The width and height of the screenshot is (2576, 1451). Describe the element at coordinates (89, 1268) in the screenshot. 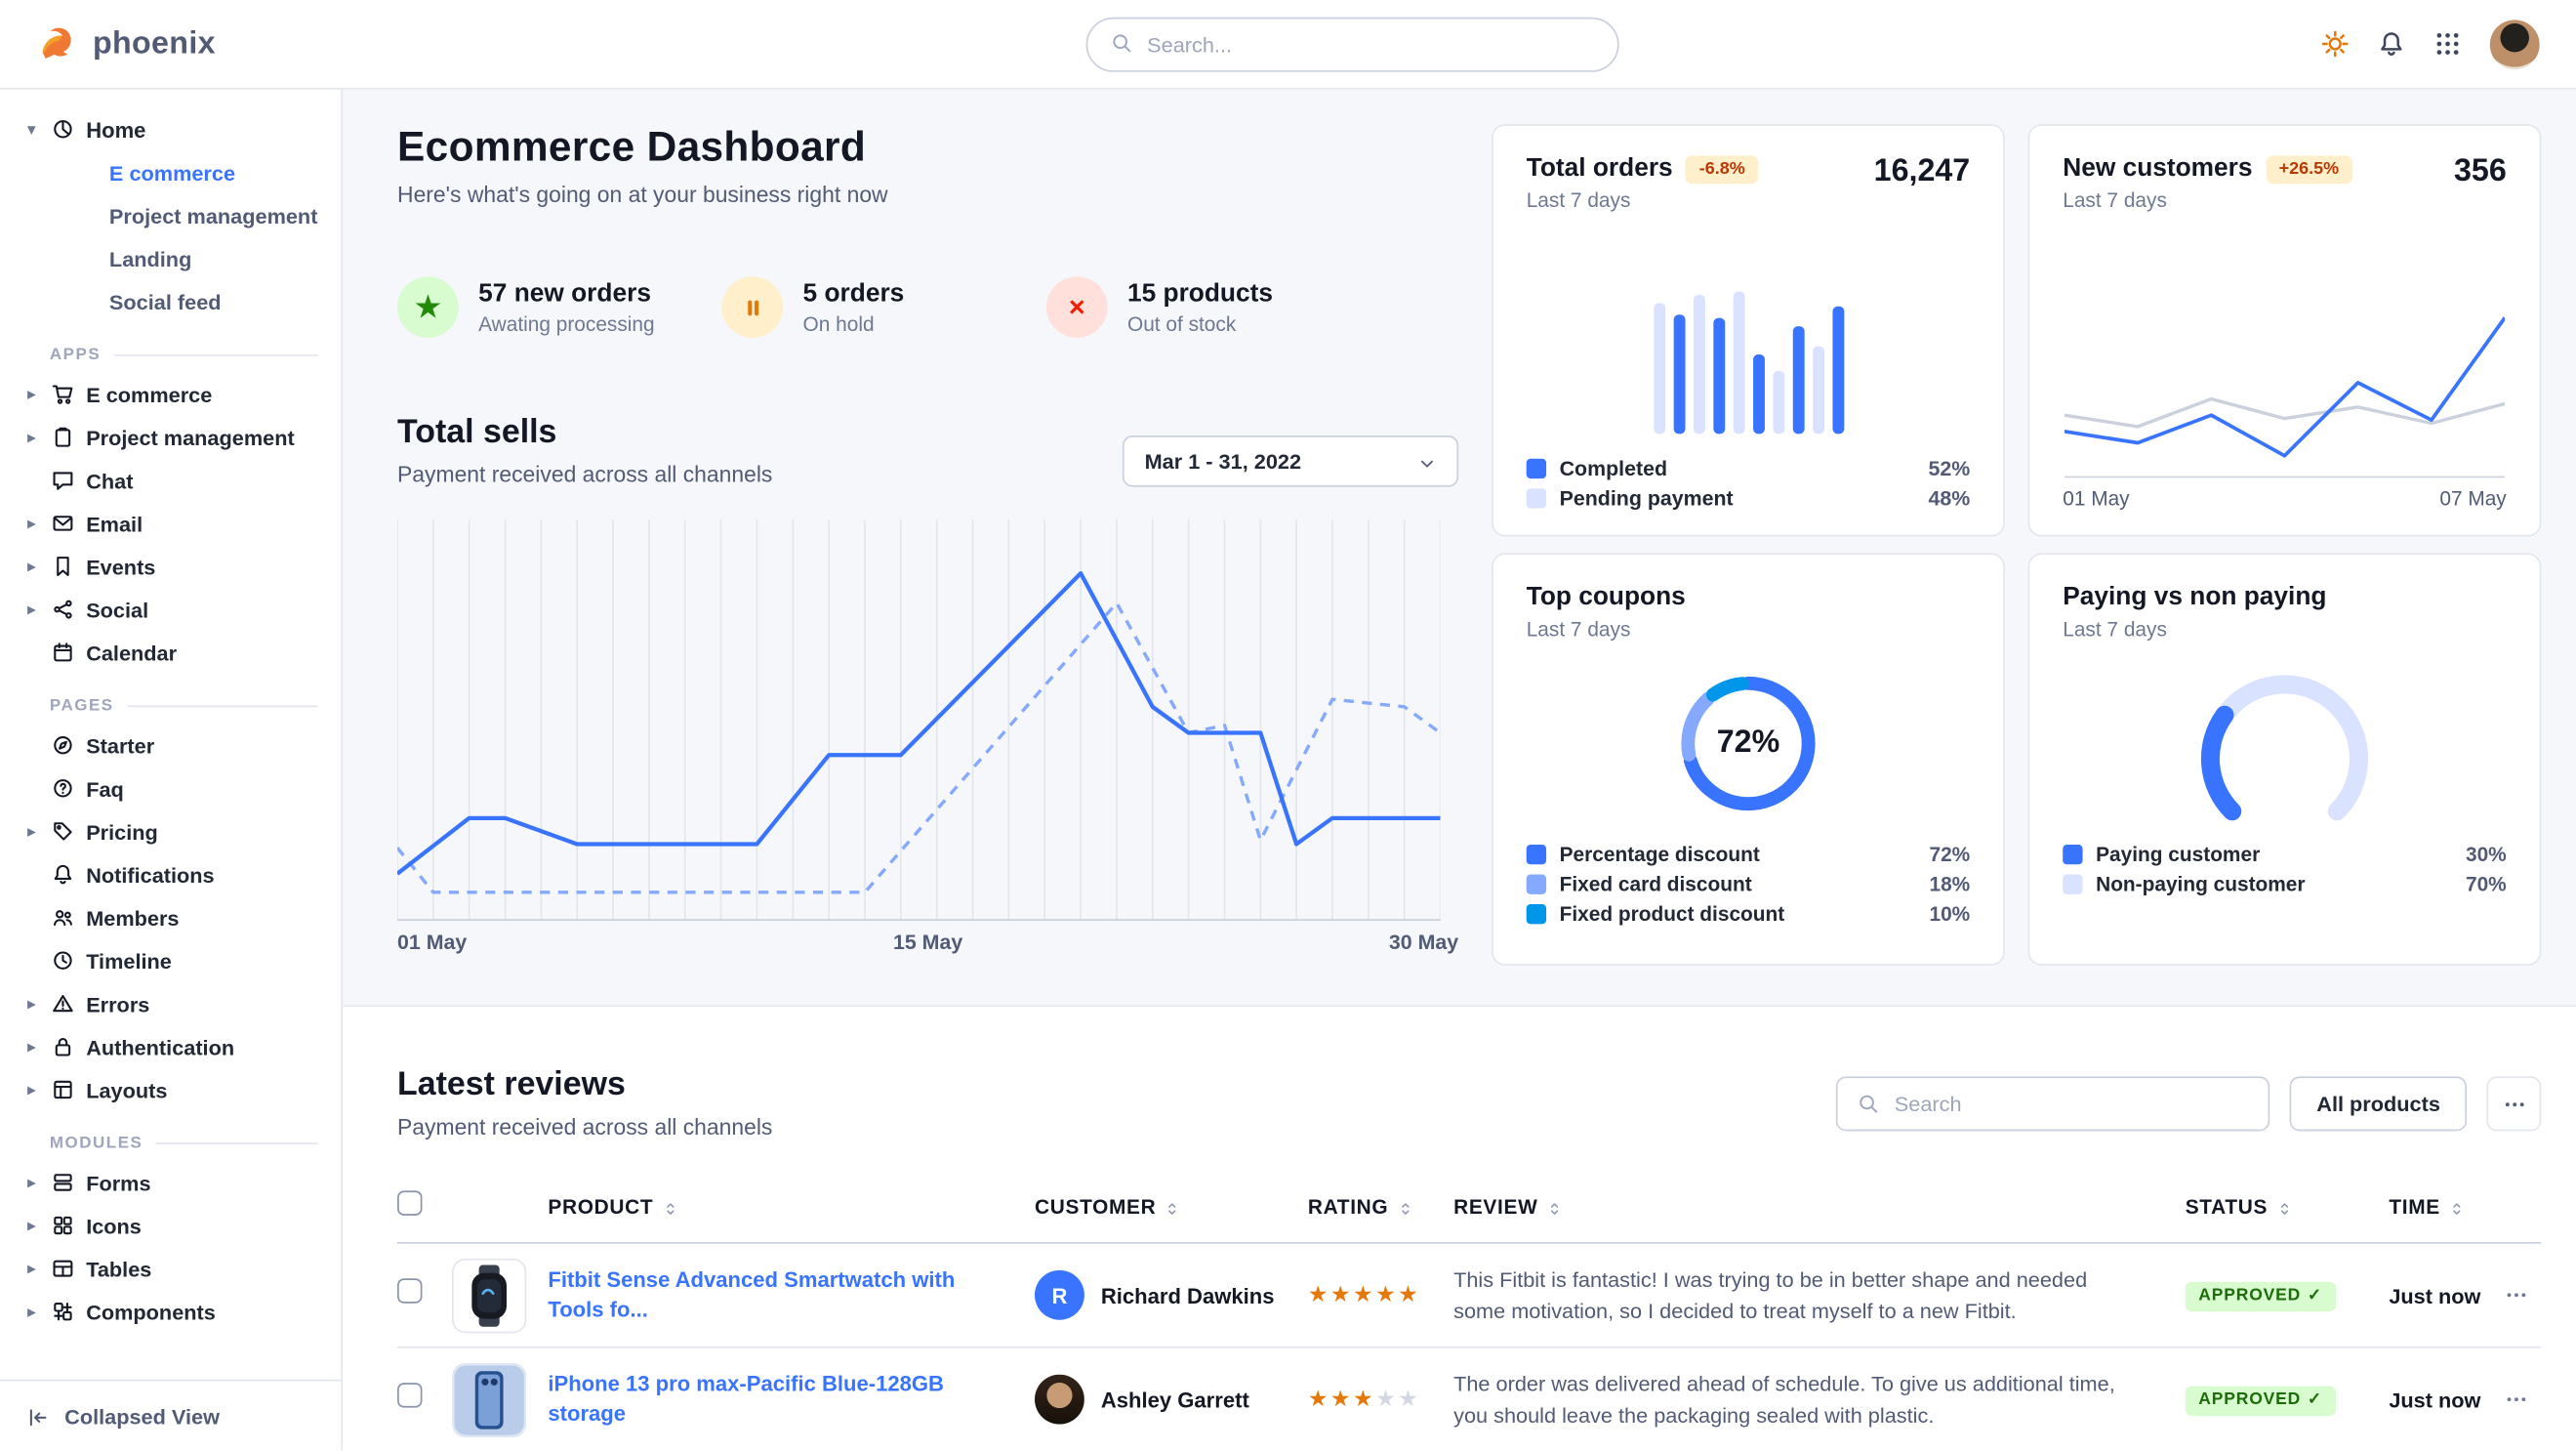

I see `sidebar-item-tables: ▸ Tables` at that location.